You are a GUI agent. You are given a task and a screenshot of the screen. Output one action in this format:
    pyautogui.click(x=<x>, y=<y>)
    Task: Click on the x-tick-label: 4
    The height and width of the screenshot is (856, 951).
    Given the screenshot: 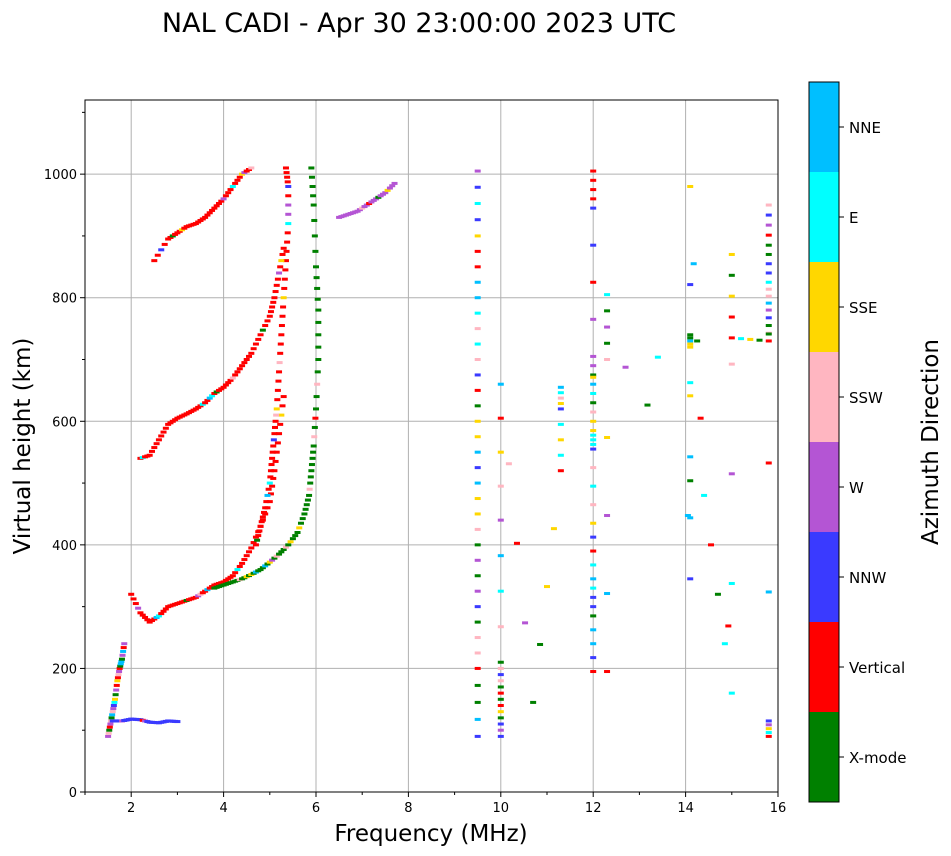 What is the action you would take?
    pyautogui.click(x=223, y=808)
    